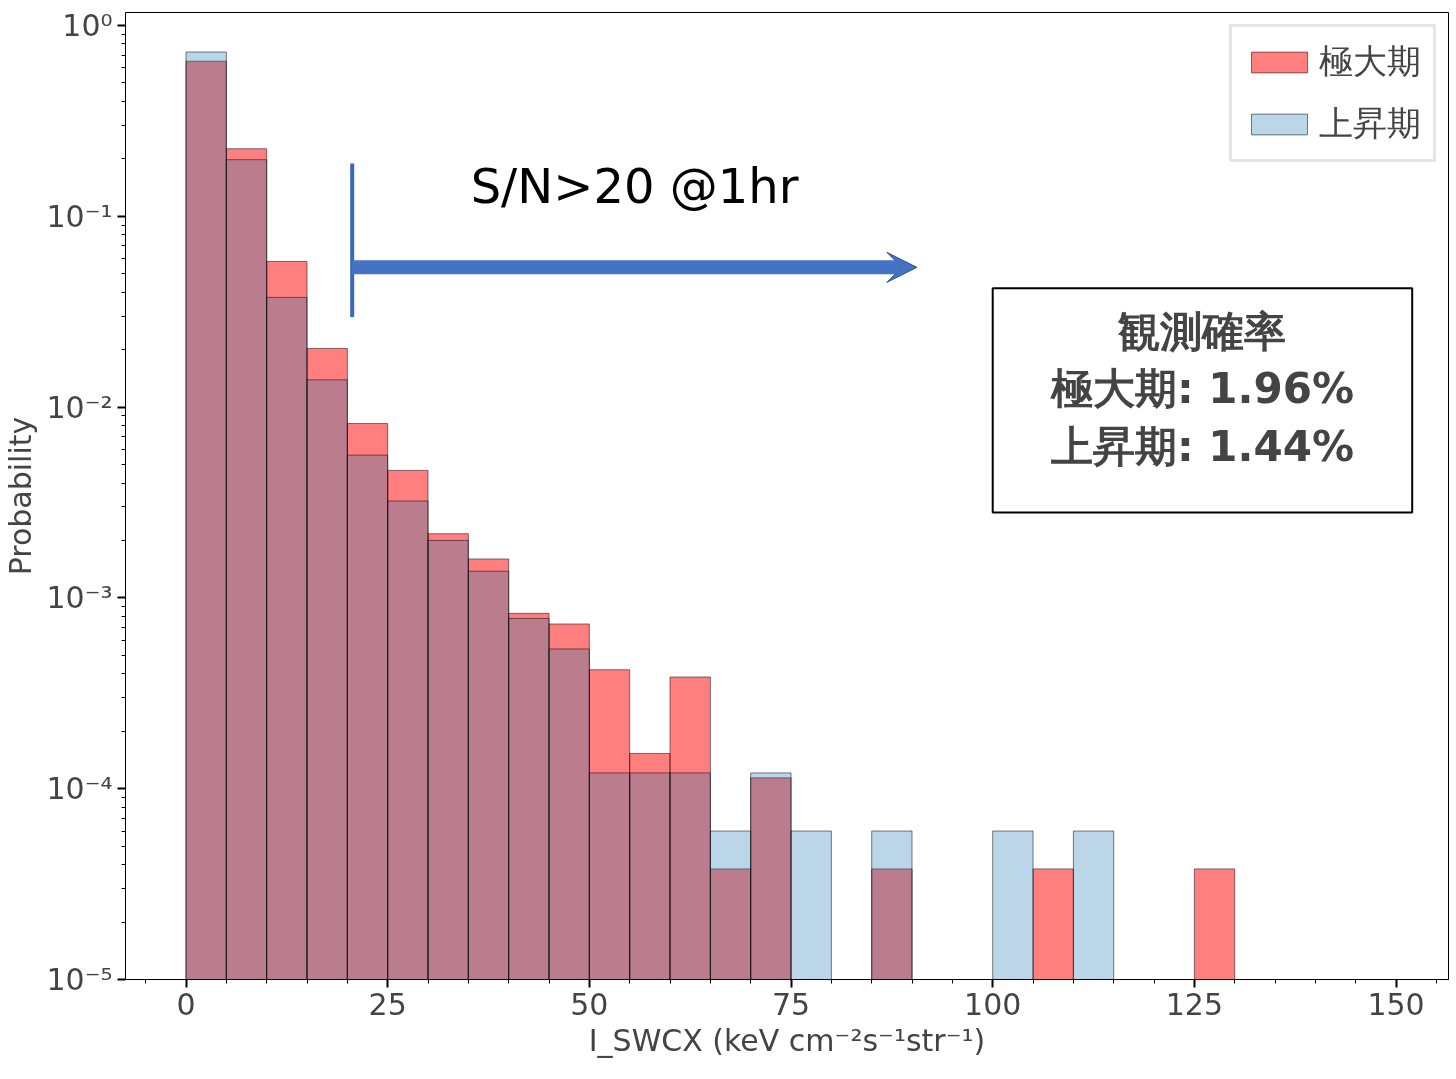 The width and height of the screenshot is (1456, 1079). I want to click on annotation: 上昇期: 1.44%, so click(1202, 447).